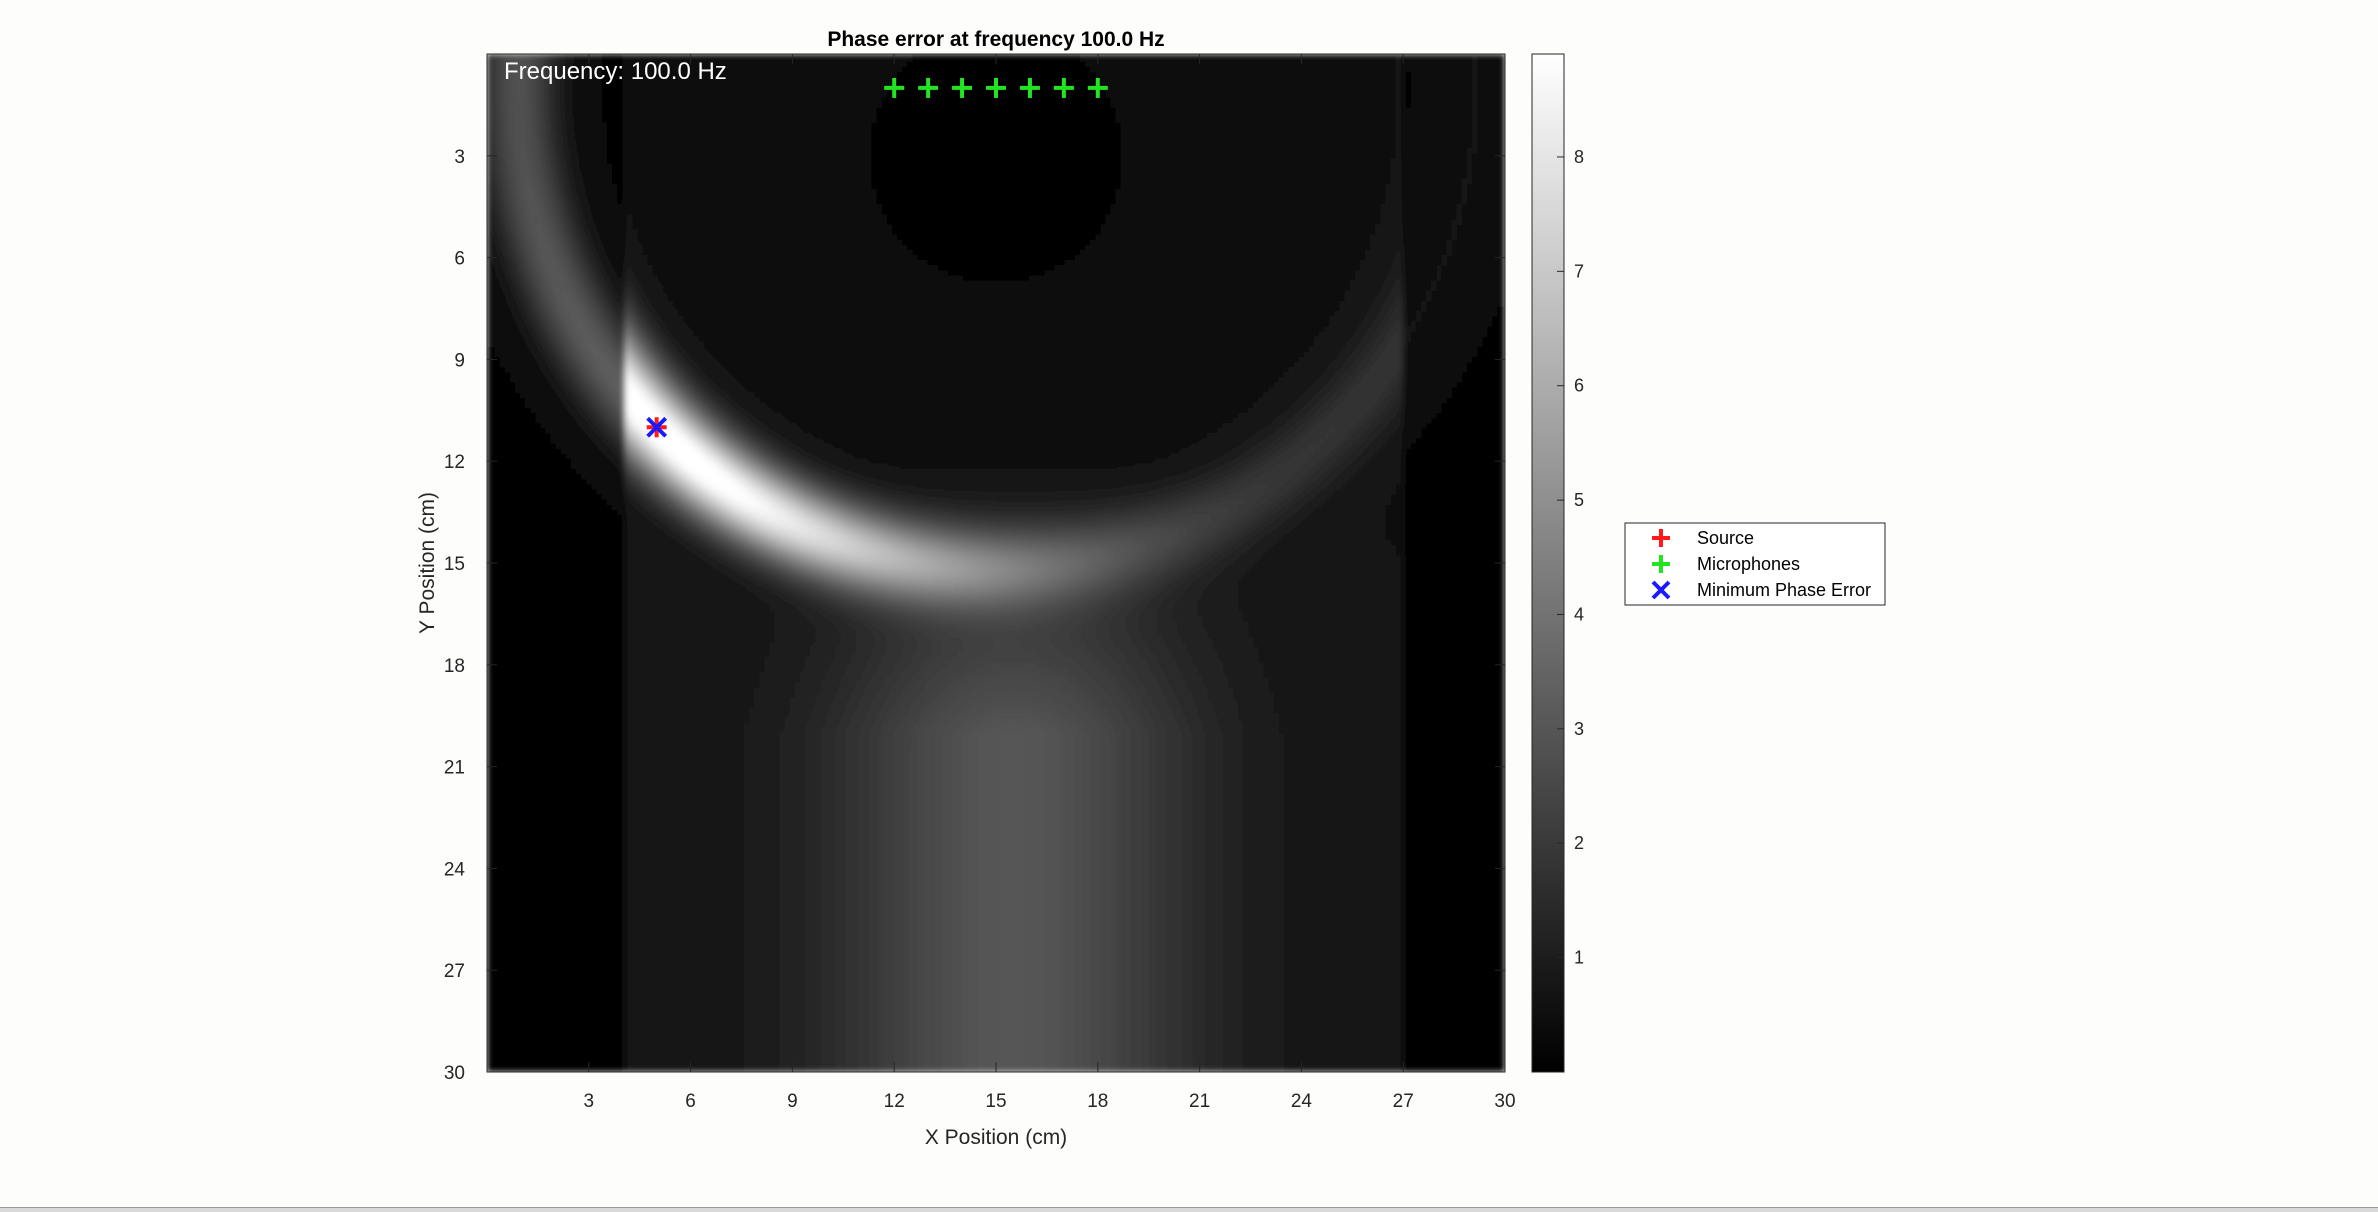 The height and width of the screenshot is (1212, 2378). Describe the element at coordinates (454, 666) in the screenshot. I see `y-tick-label: 18` at that location.